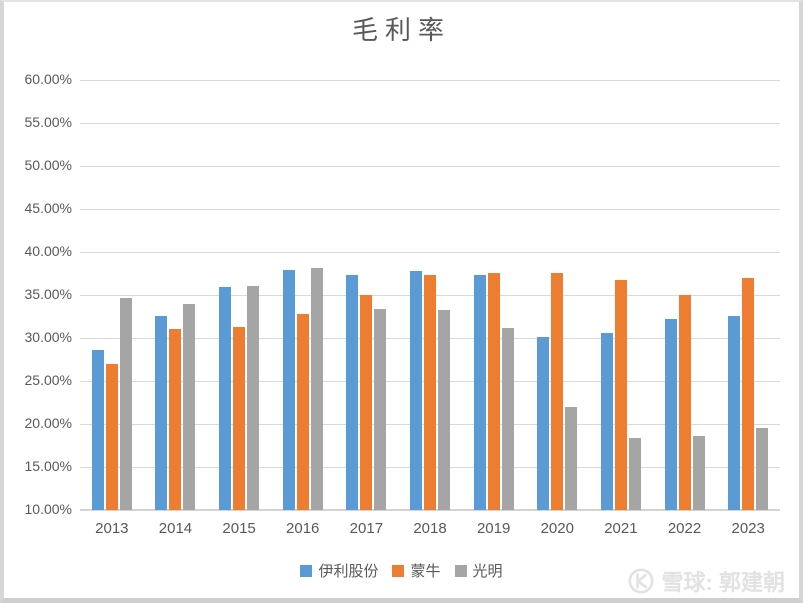  I want to click on chart-title: 毛利率, so click(401, 30).